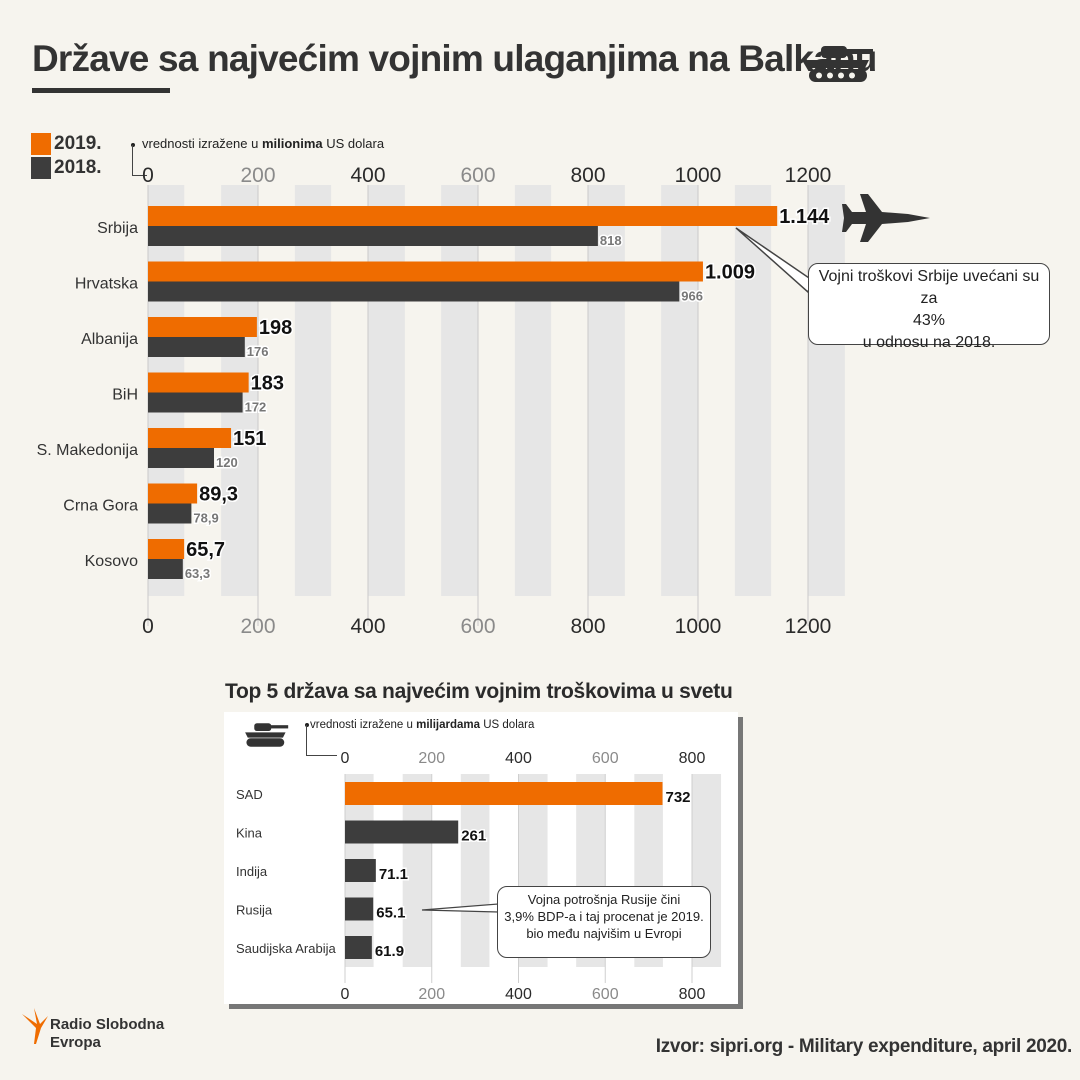  What do you see at coordinates (698, 626) in the screenshot?
I see `x-tick-label-bottom: 1000` at bounding box center [698, 626].